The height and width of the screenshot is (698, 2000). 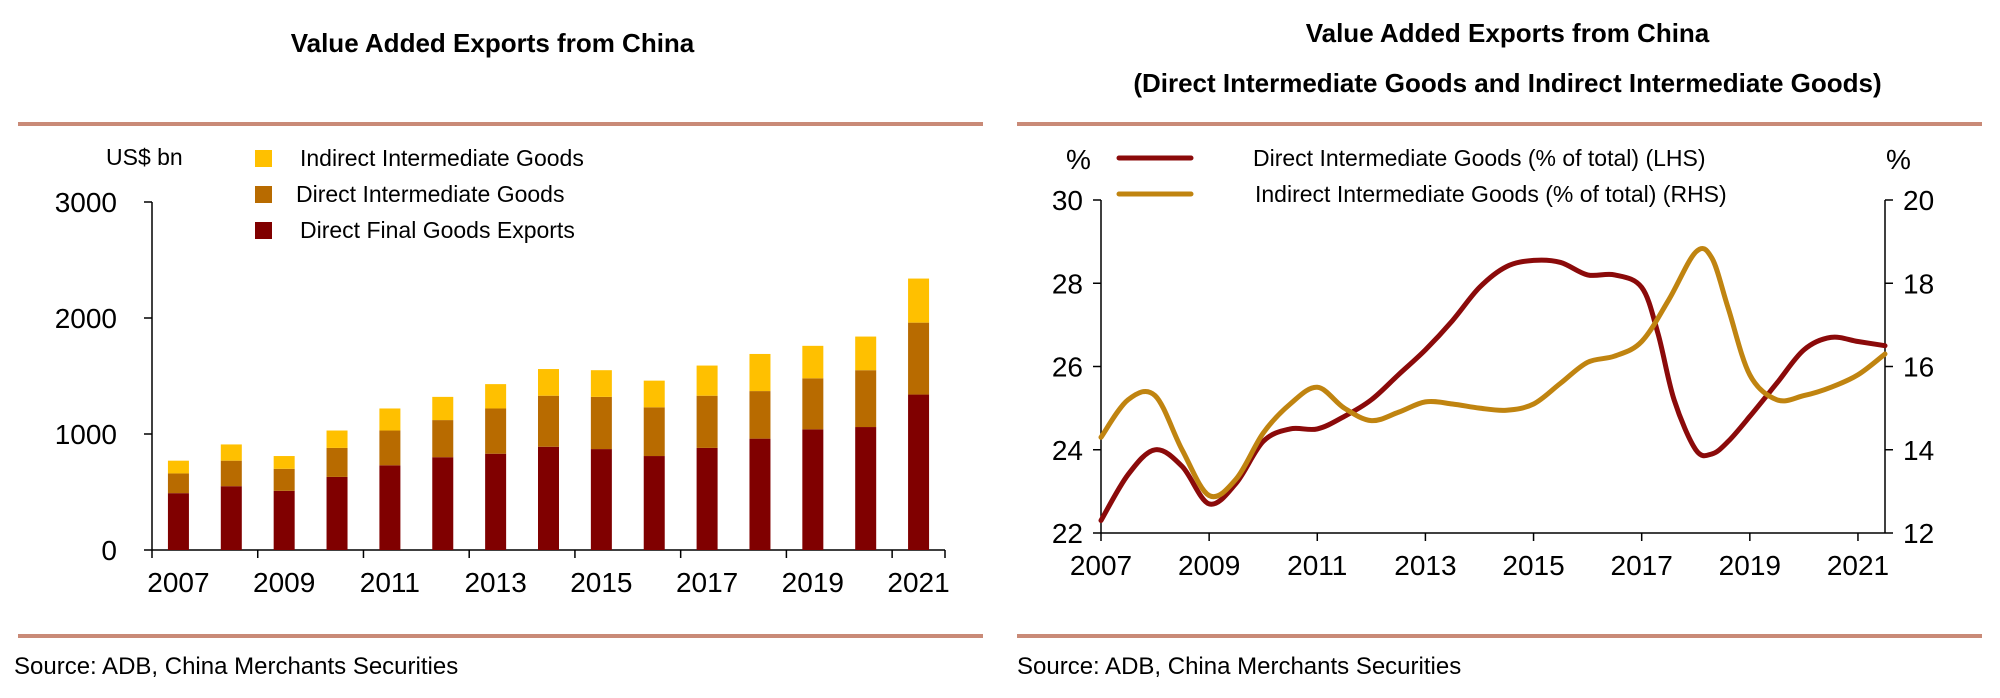 I want to click on right-y-axis-unit-label: %, so click(x=1898, y=159).